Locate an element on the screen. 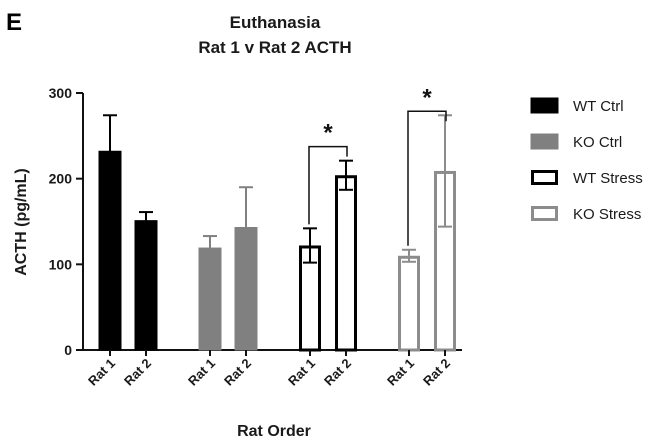 The height and width of the screenshot is (441, 665). panel-label: E is located at coordinates (14, 22).